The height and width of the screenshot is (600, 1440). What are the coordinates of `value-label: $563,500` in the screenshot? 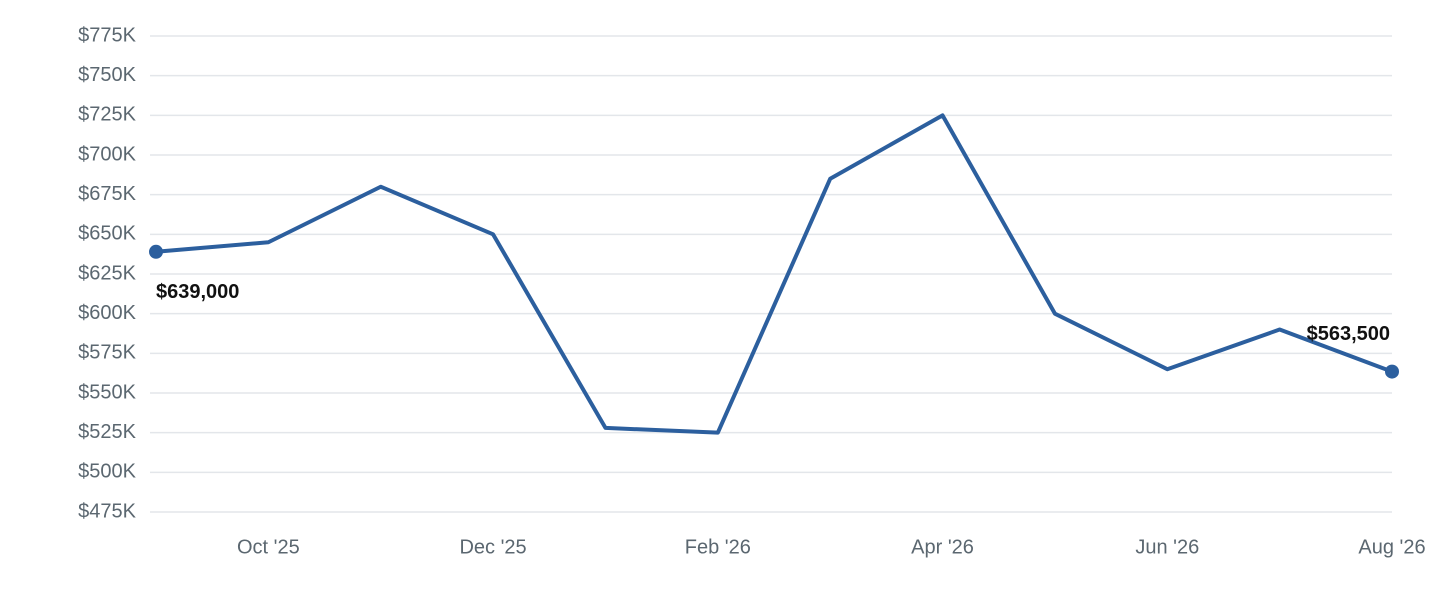 It's located at (1348, 334).